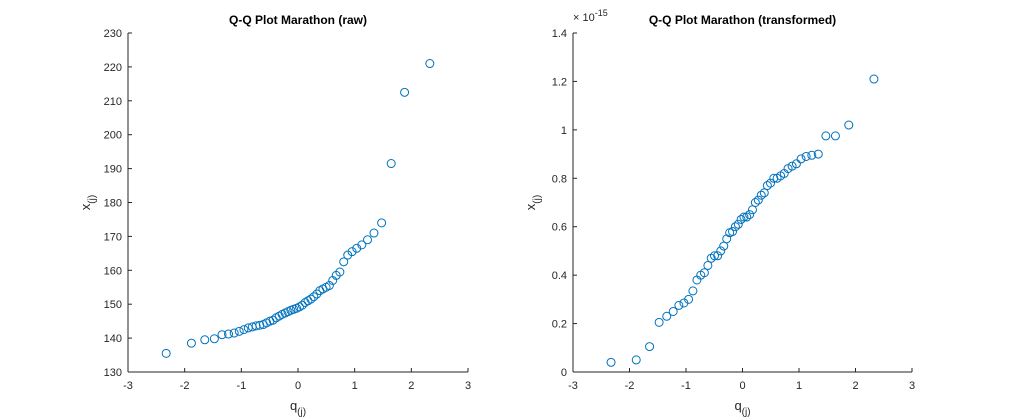 This screenshot has width=1009, height=420. What do you see at coordinates (584, 18) in the screenshot?
I see `exponent-base: × 10` at bounding box center [584, 18].